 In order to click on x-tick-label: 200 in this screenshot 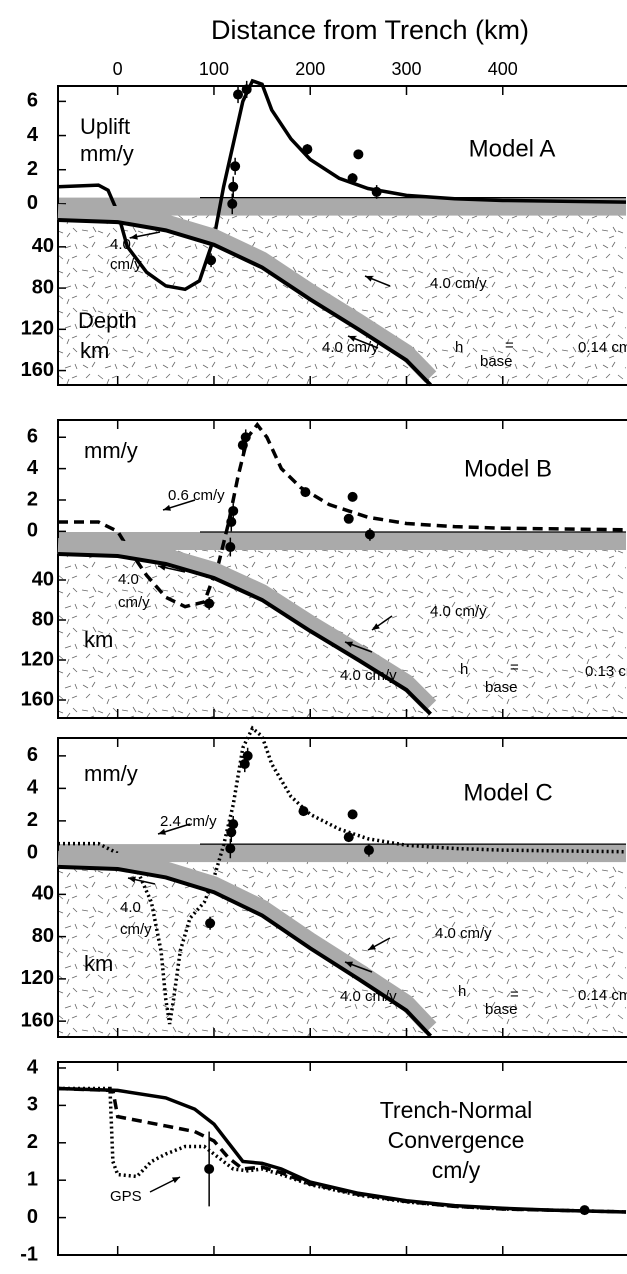, I will do `click(310, 69)`.